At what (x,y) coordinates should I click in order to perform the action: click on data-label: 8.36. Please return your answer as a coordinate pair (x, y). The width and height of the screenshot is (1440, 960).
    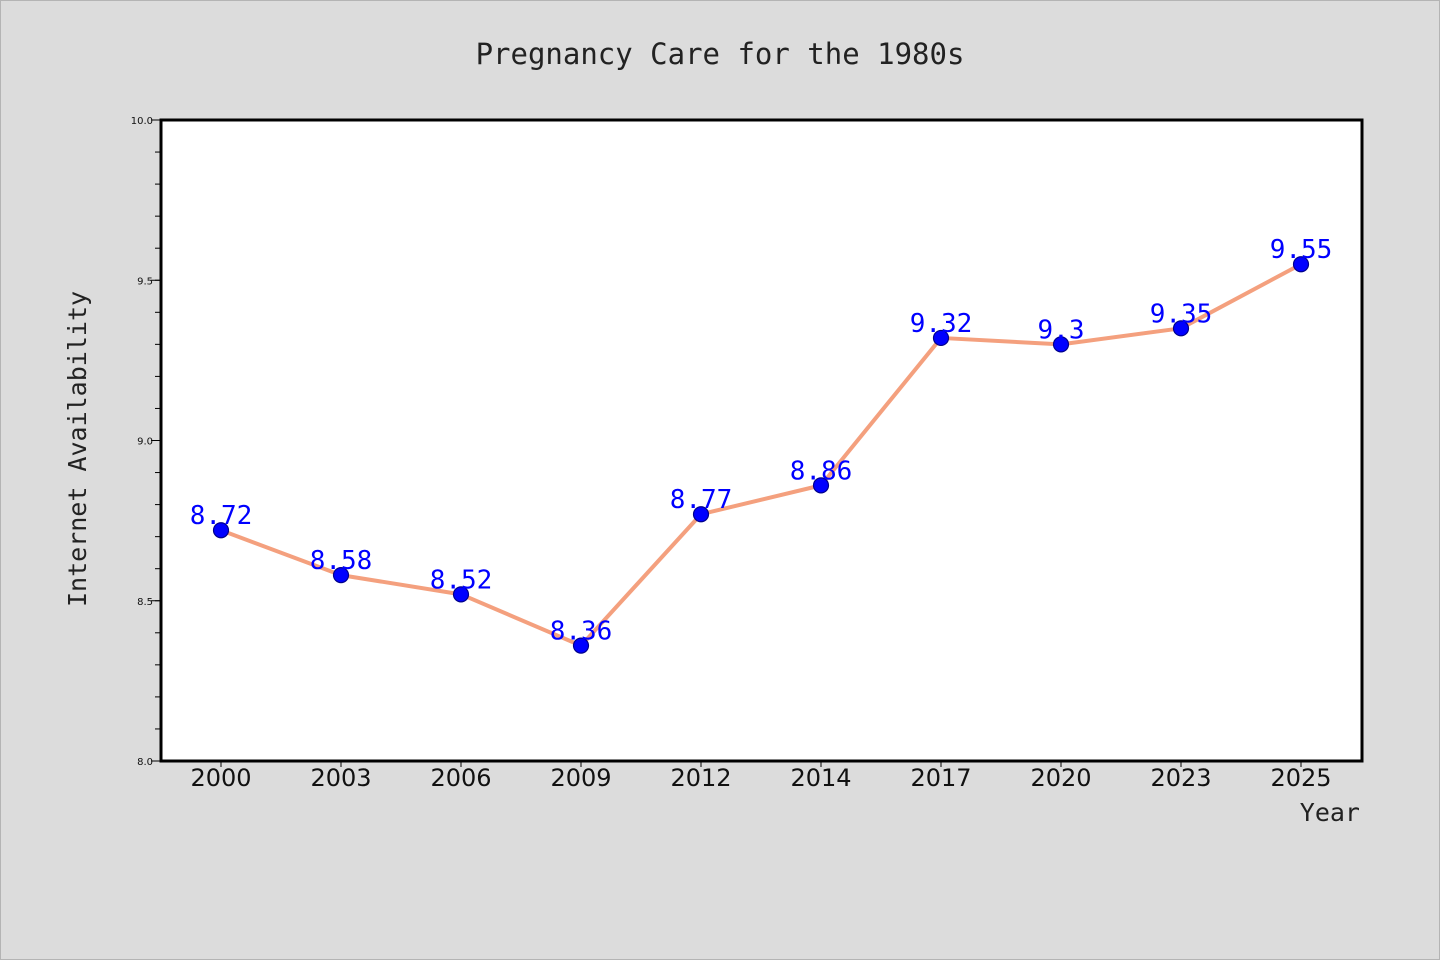
    Looking at the image, I should click on (581, 632).